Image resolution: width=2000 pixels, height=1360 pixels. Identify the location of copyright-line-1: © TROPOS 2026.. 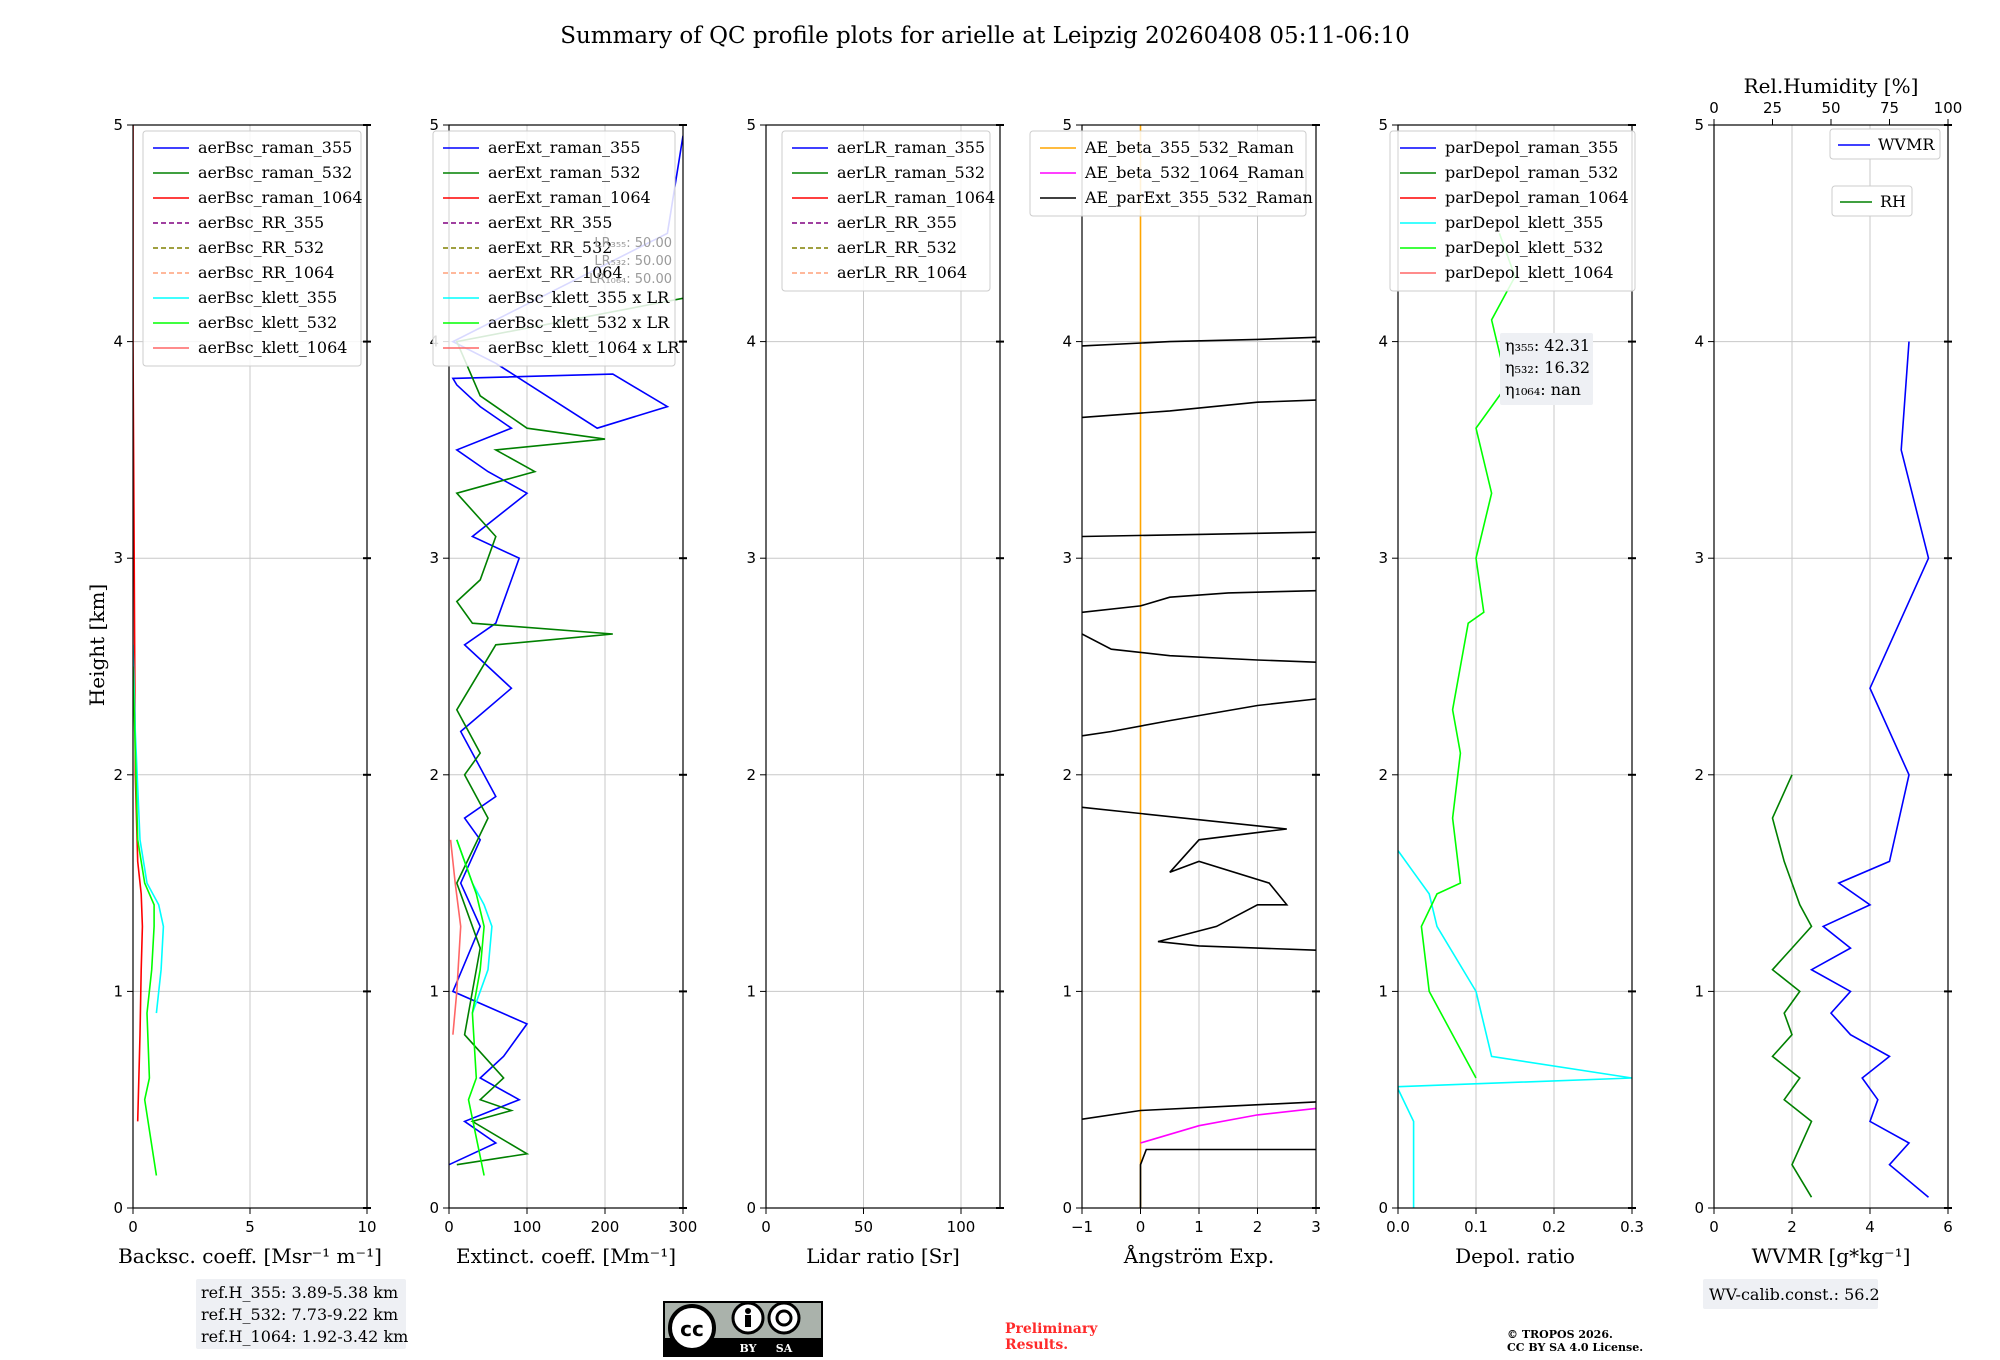
(1560, 1334).